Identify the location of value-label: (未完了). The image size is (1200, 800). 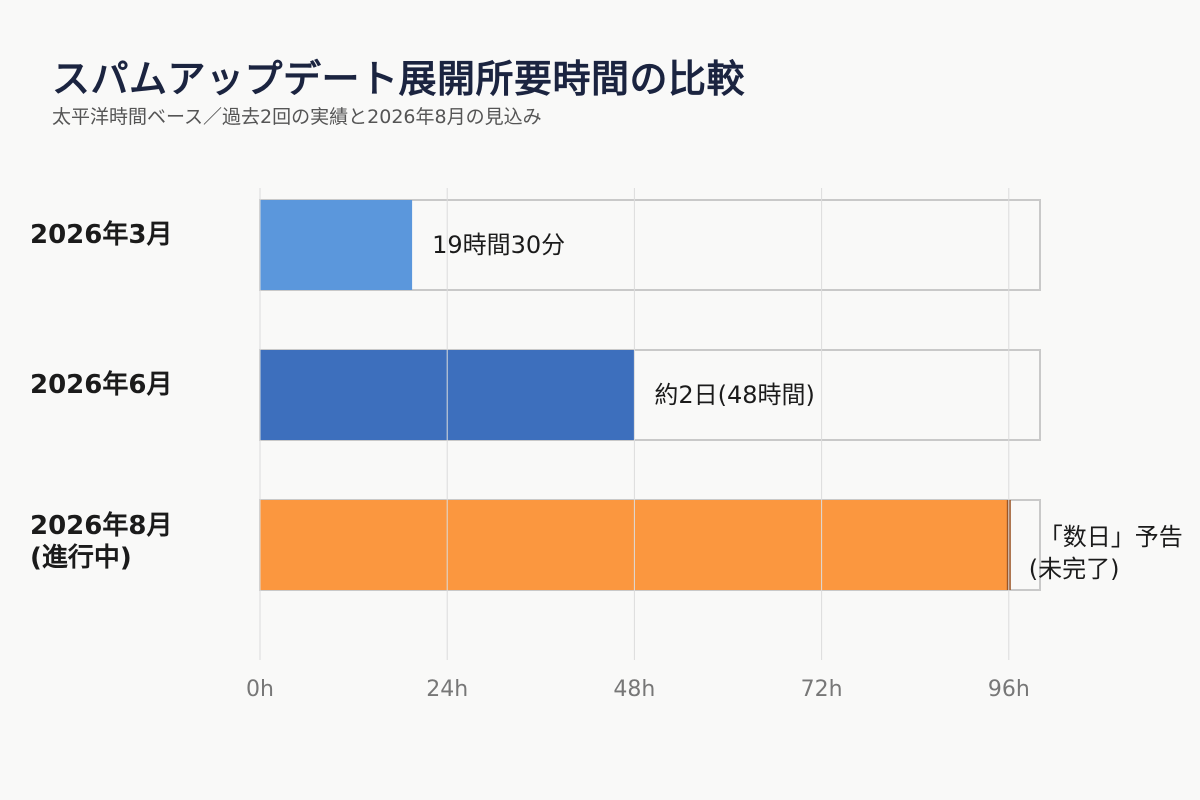
(1074, 569).